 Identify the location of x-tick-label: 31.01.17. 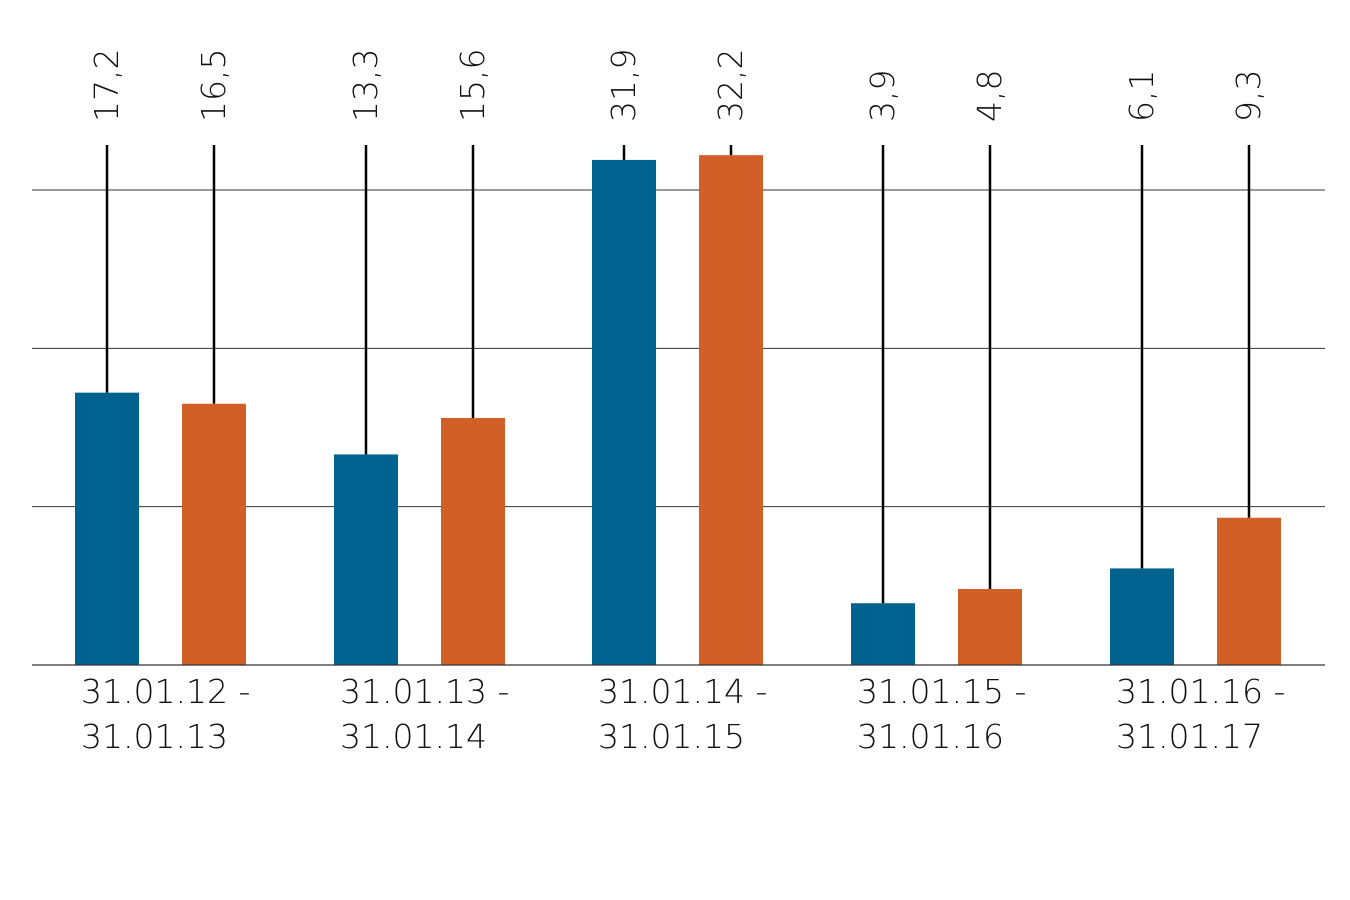
(1189, 736).